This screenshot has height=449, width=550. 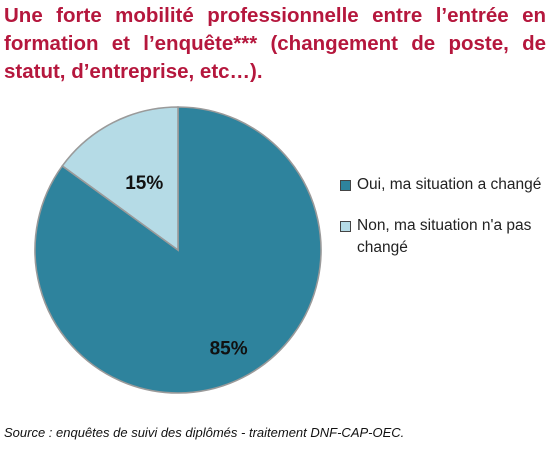 What do you see at coordinates (345, 226) in the screenshot?
I see `legend-swatch-not-changed` at bounding box center [345, 226].